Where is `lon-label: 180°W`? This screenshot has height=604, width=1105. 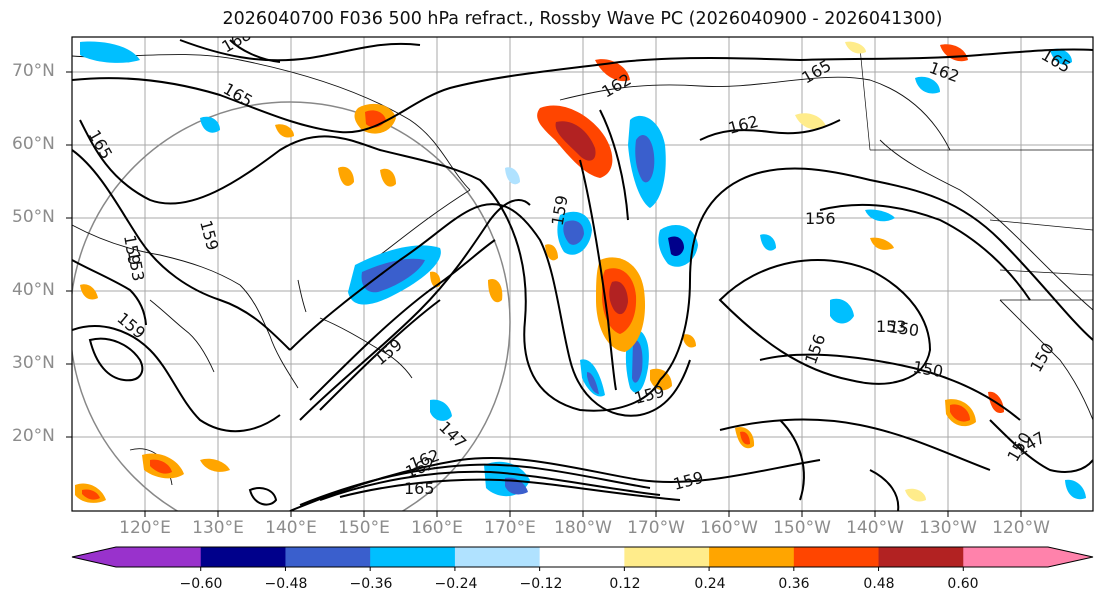
lon-label: 180°W is located at coordinates (583, 528).